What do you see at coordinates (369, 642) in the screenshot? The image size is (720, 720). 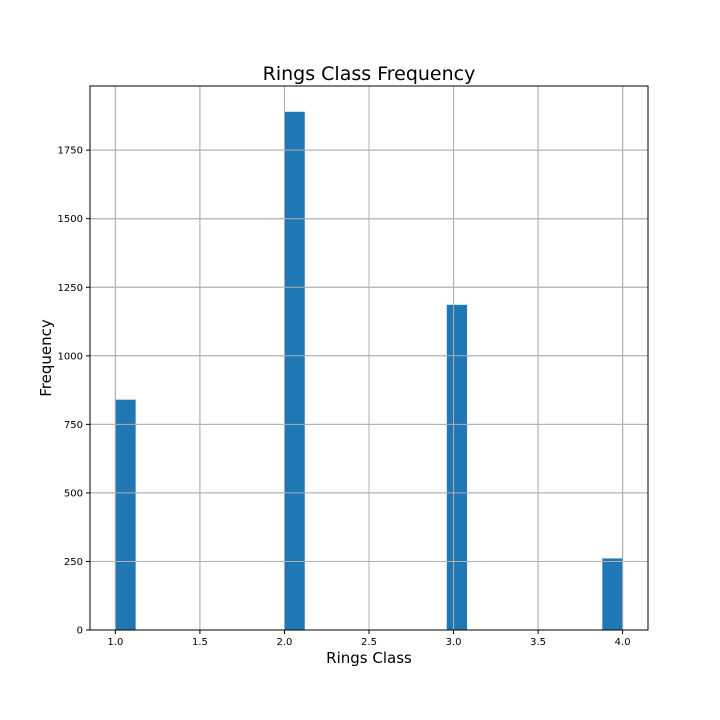 I see `x-tick-label: 2.5` at bounding box center [369, 642].